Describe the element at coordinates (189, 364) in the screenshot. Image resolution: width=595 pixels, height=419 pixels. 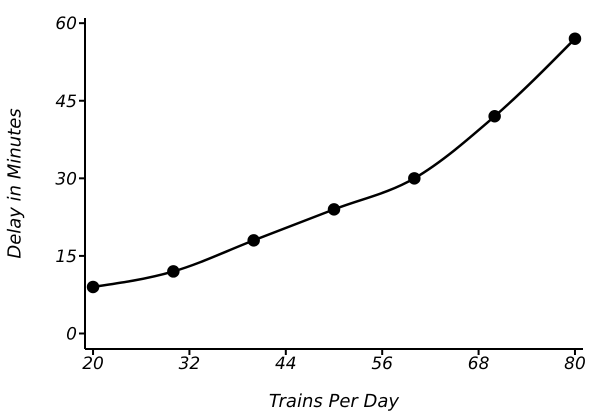
I see `x-tick-label: 32` at that location.